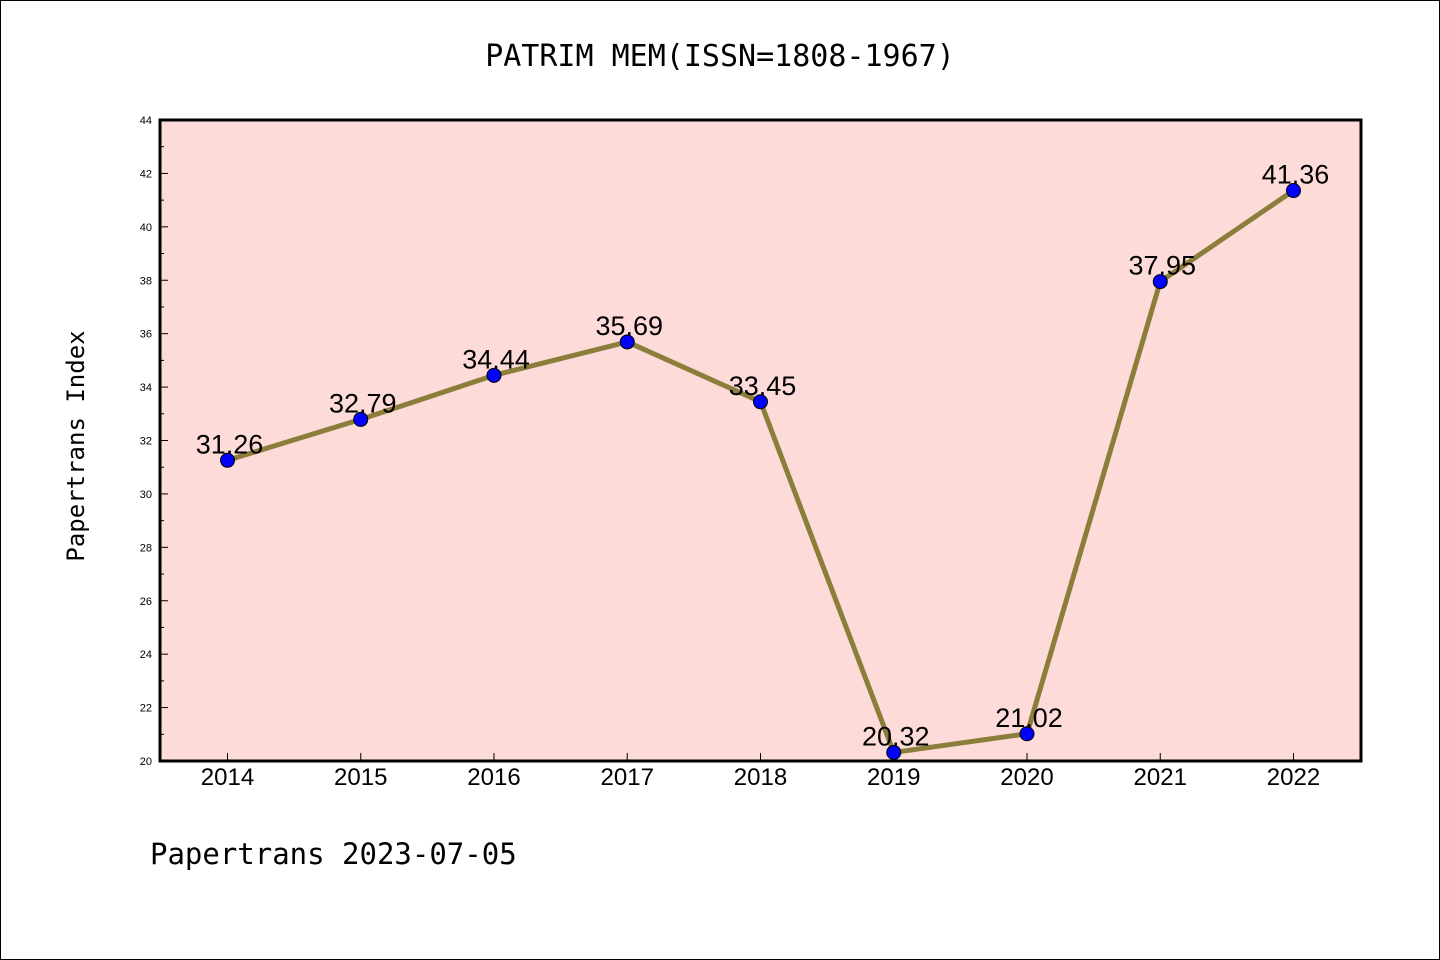 This screenshot has height=960, width=1440. I want to click on footer-text: Papertrans 2023-07-05, so click(333, 854).